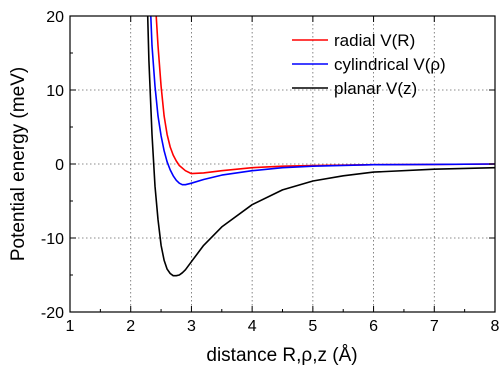 This screenshot has width=500, height=368. I want to click on x-tick-label: 6, so click(373, 326).